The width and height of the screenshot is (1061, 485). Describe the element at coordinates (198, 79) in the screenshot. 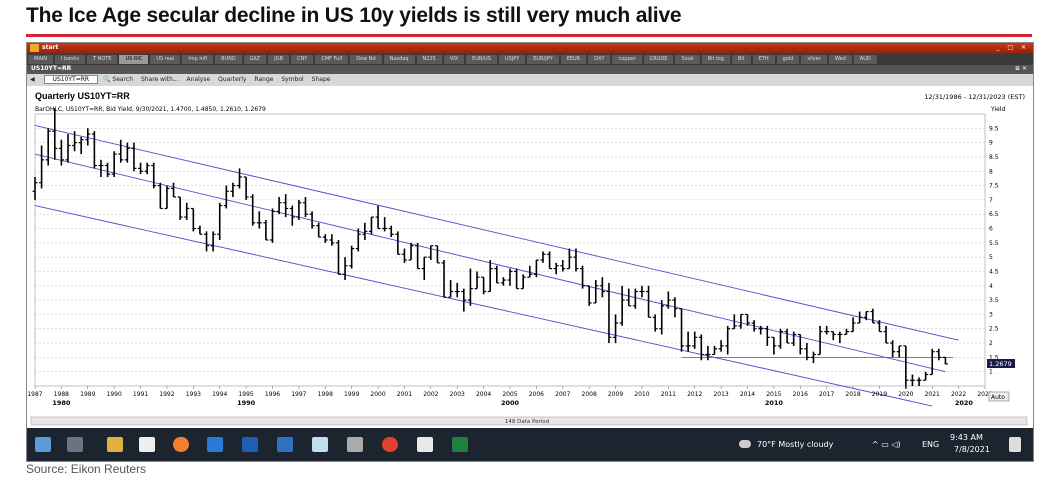

I see `analyse-button: Analyse` at that location.